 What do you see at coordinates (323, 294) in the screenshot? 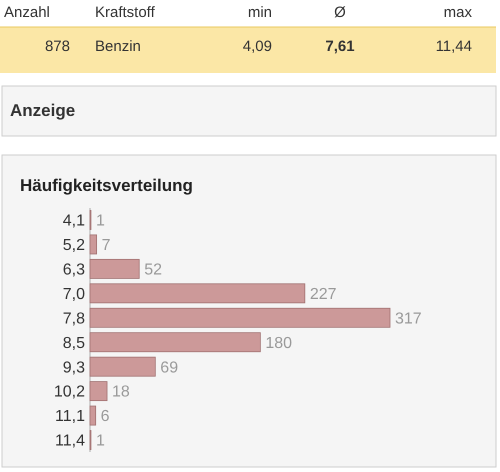
I see `data-label: 227` at bounding box center [323, 294].